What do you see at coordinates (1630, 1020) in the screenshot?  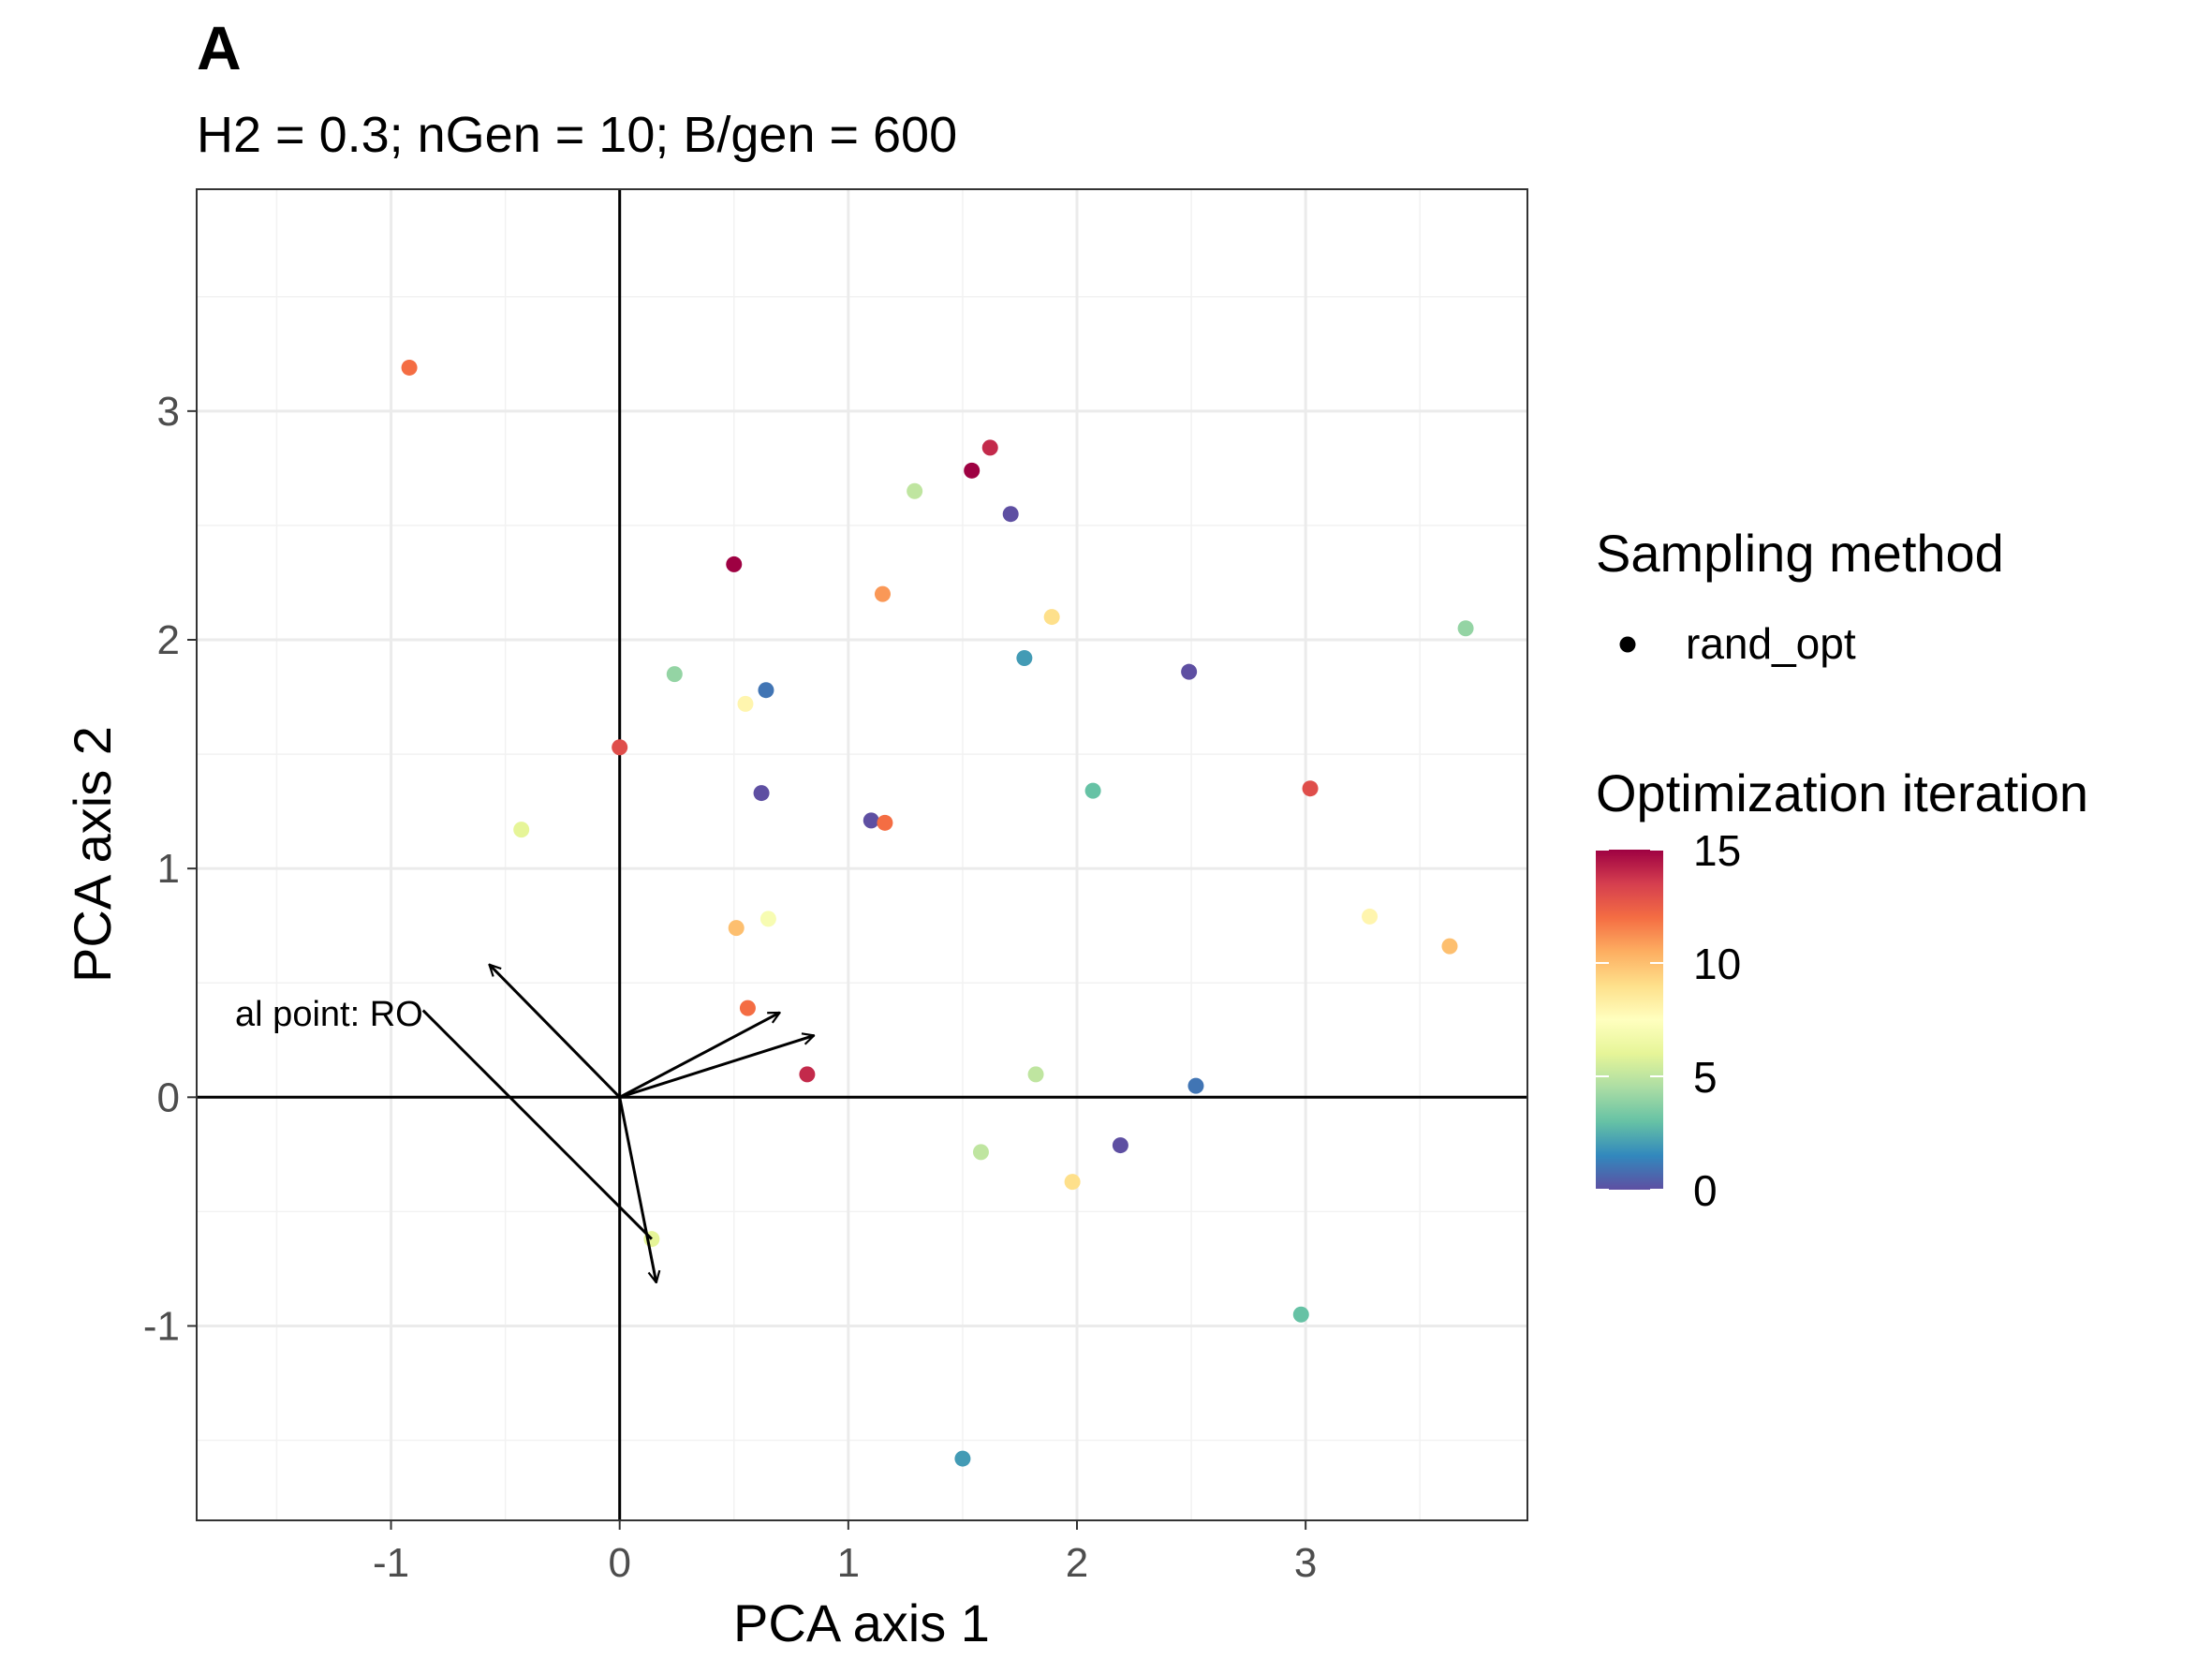 I see `colorbar` at bounding box center [1630, 1020].